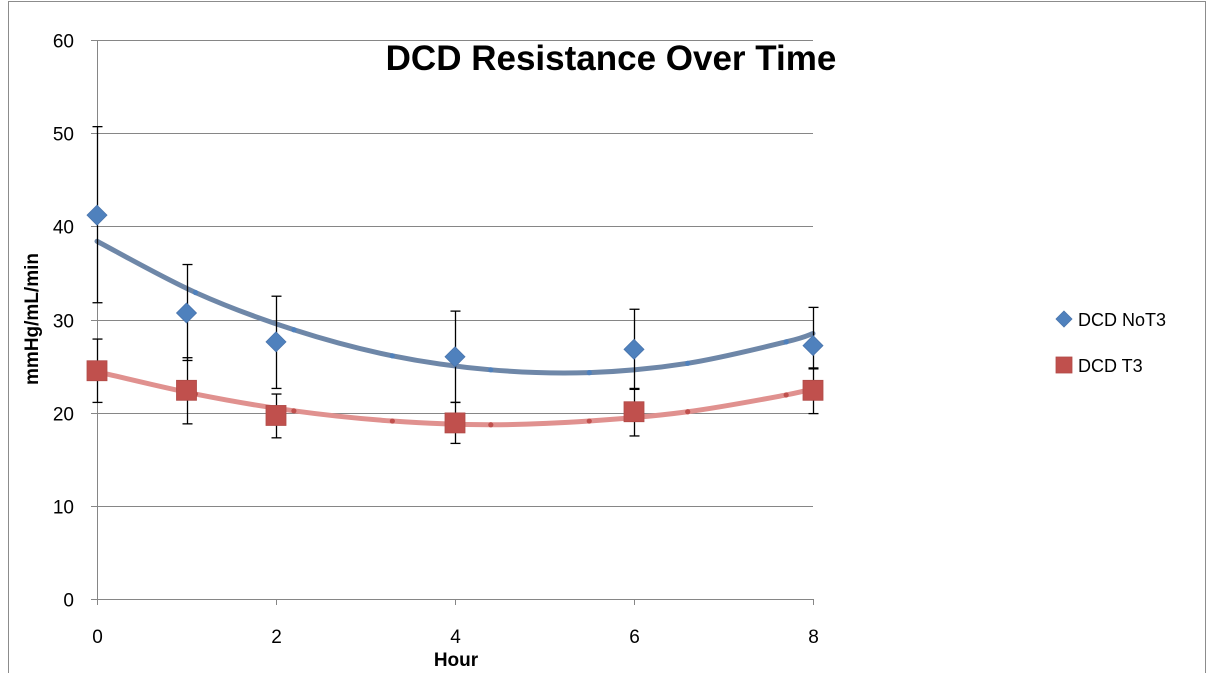  I want to click on y-tick-label-30: 30, so click(63, 322).